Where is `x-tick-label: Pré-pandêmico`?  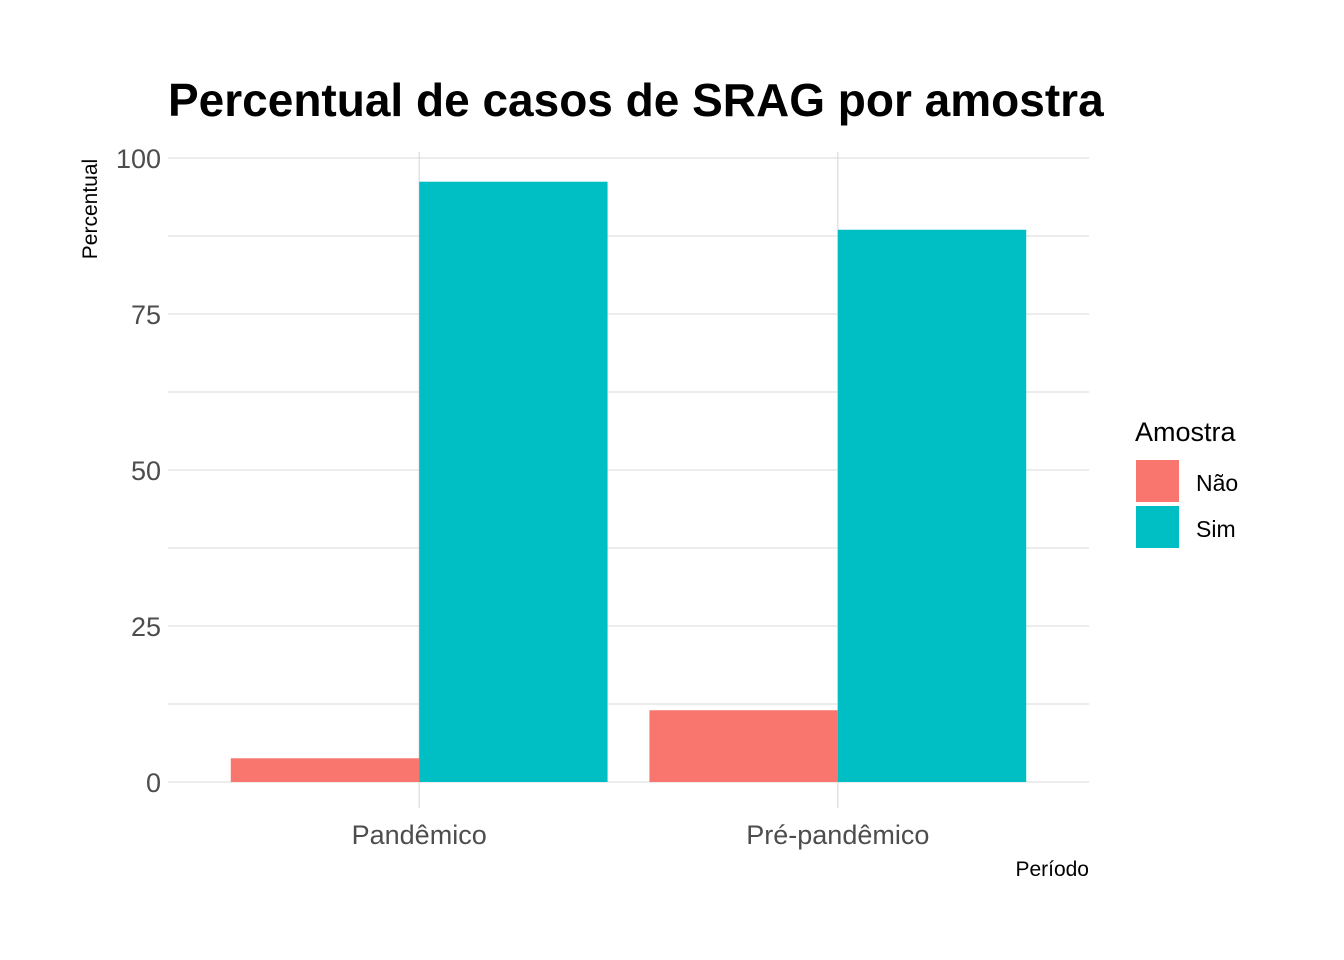 x-tick-label: Pré-pandêmico is located at coordinates (837, 835).